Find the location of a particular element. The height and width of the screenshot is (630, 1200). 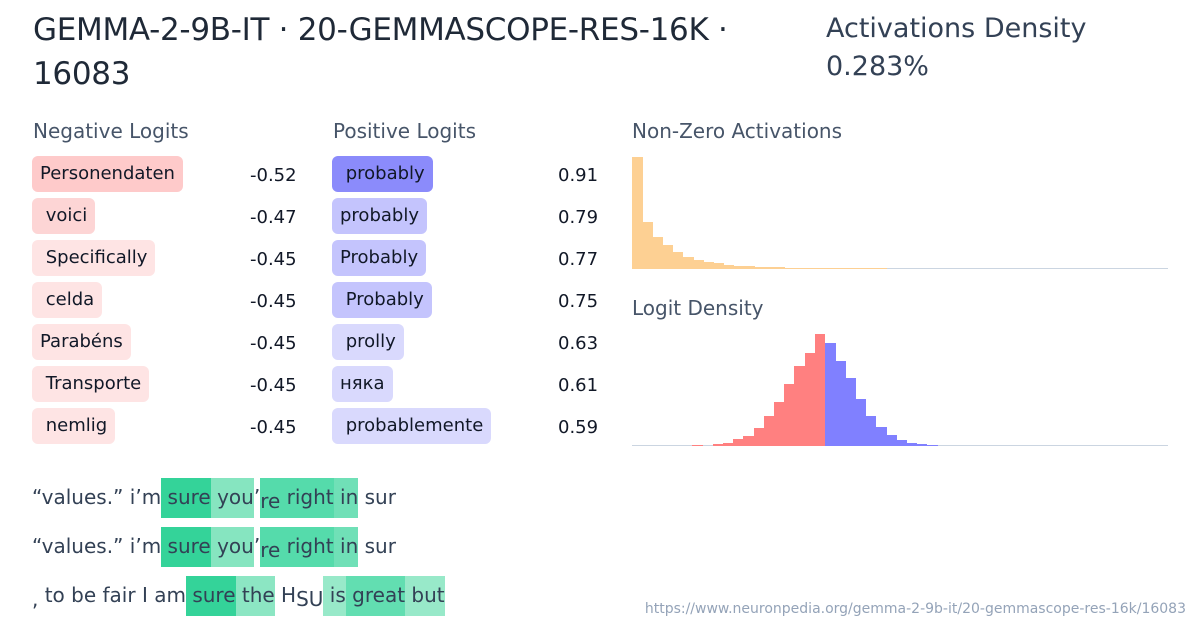

logit-value: 0.61 is located at coordinates (578, 385).